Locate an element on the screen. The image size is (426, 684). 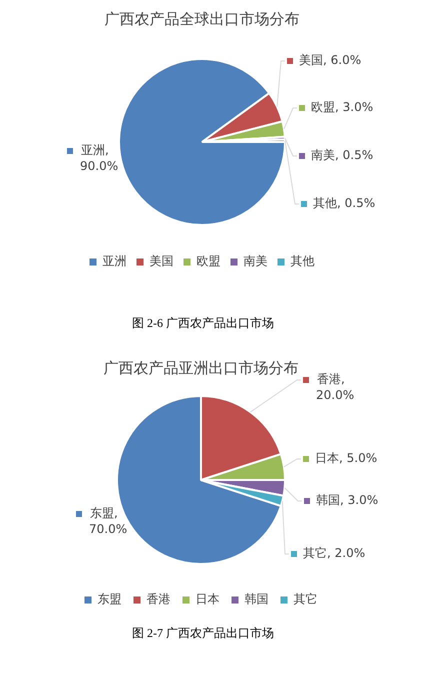
legend-label: 韩国 is located at coordinates (256, 599).